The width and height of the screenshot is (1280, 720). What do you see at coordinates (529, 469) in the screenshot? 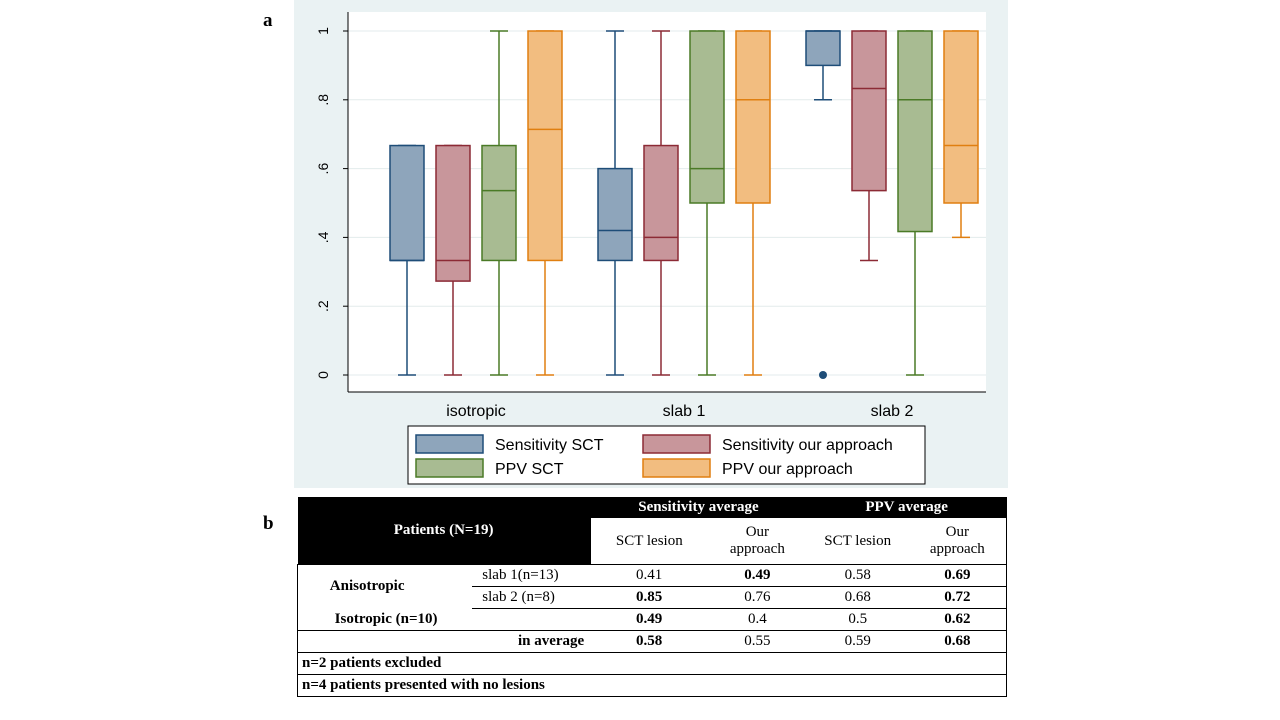
I see `legend-label: PPV SCT` at bounding box center [529, 469].